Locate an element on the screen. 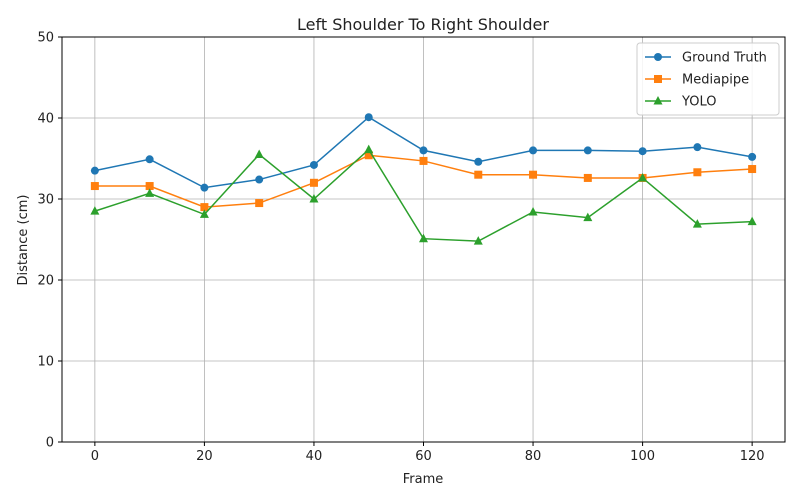 The width and height of the screenshot is (800, 500). y-tick-label: 20 is located at coordinates (45, 281).